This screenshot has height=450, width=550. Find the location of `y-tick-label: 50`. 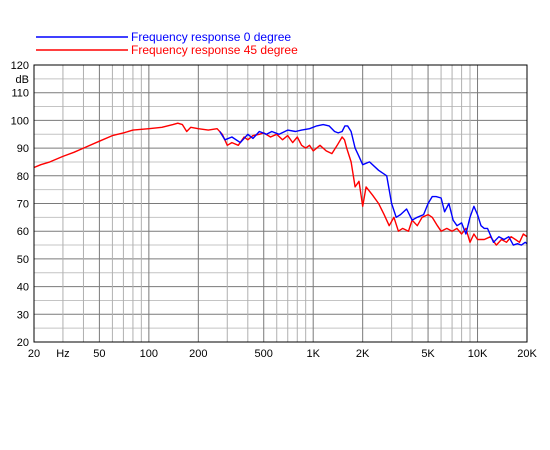

y-tick-label: 50 is located at coordinates (23, 260).